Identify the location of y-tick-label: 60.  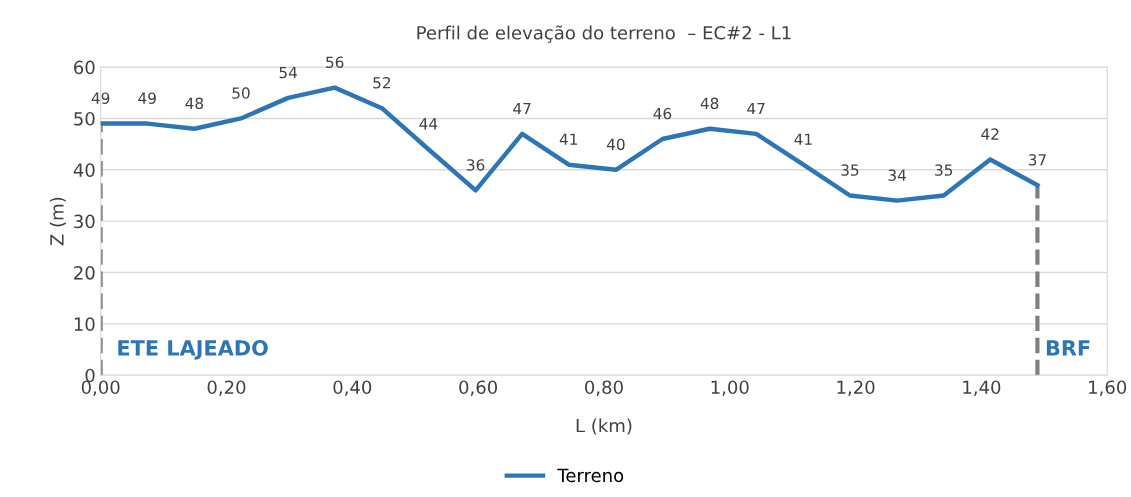
(84, 67).